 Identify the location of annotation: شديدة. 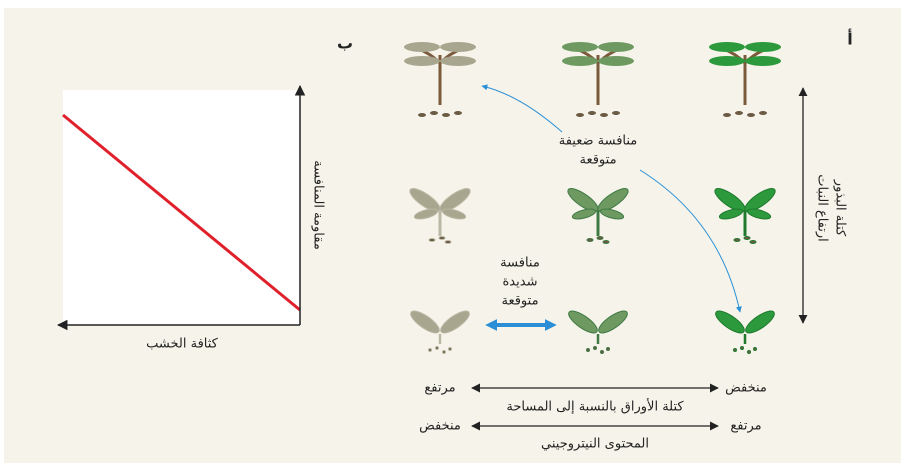
(520, 282).